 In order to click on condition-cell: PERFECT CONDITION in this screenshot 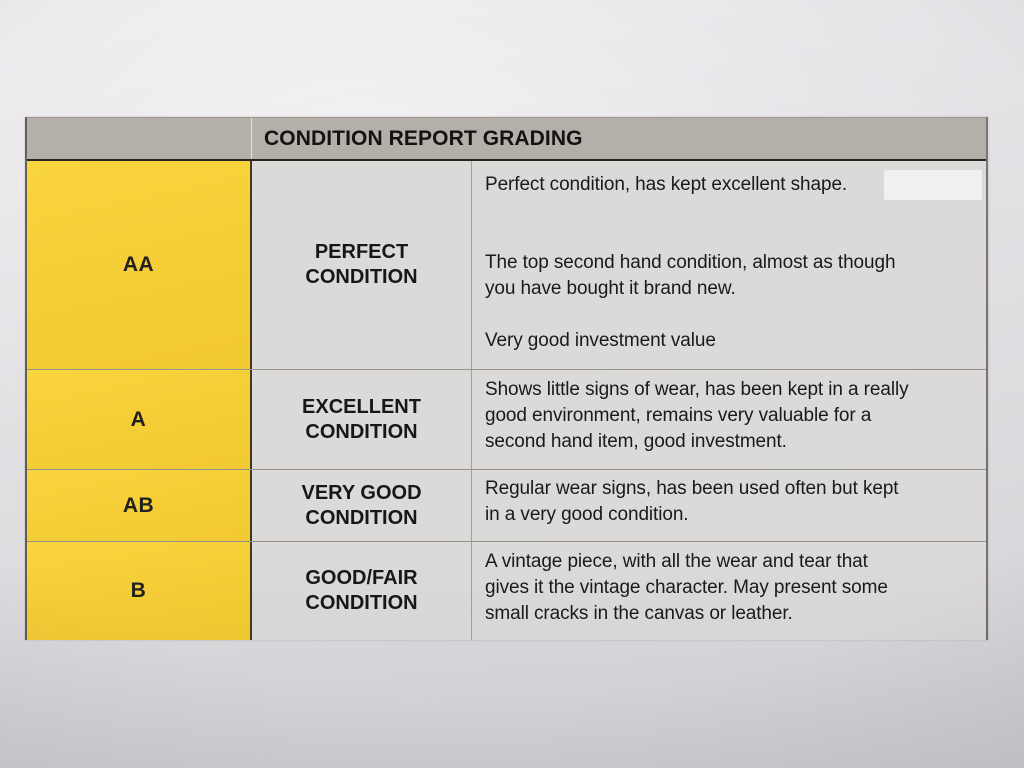, I will do `click(362, 265)`.